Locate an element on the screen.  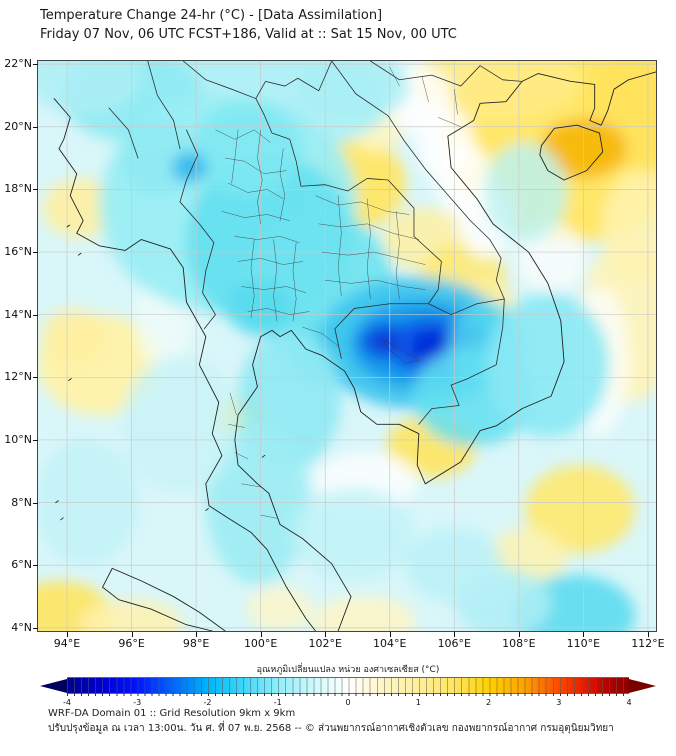
border-myanmar-thailand is located at coordinates (197, 229).